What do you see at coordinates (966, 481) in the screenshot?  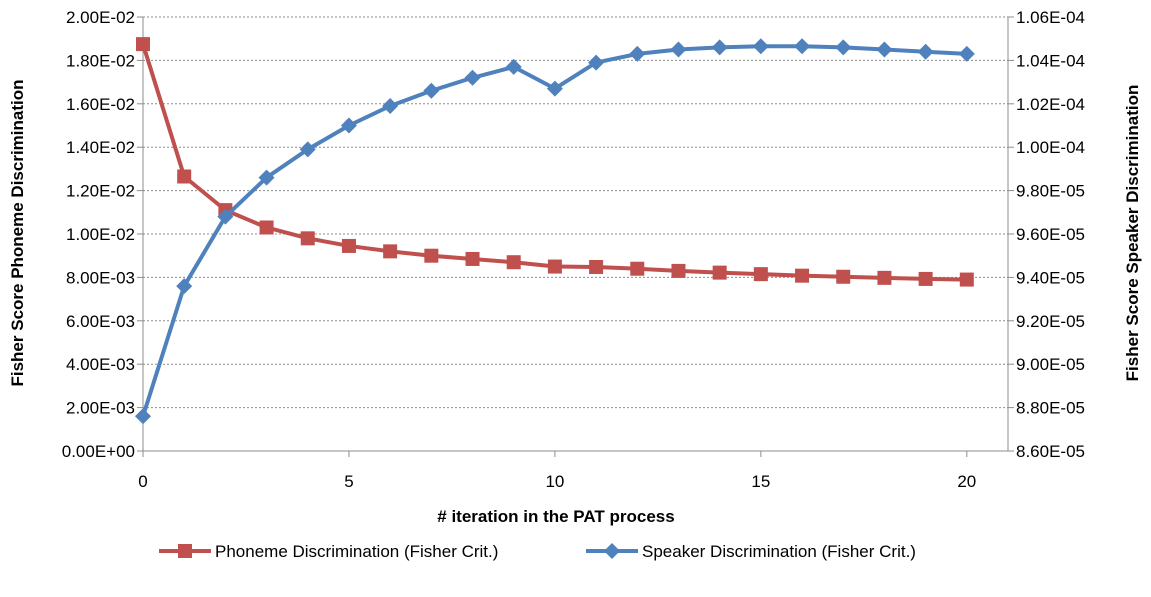 I see `x-tick-label: 20` at bounding box center [966, 481].